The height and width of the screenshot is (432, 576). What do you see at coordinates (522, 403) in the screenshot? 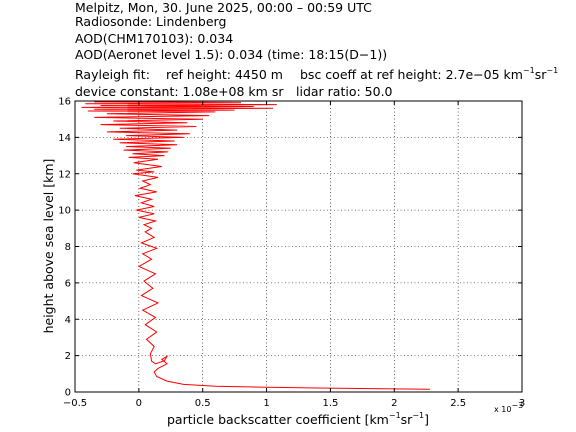
I see `x-tick-label: 3` at bounding box center [522, 403].